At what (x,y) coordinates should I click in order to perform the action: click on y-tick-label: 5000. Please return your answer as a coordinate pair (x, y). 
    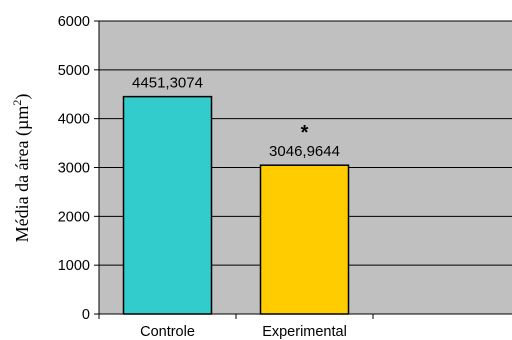
    Looking at the image, I should click on (74, 71).